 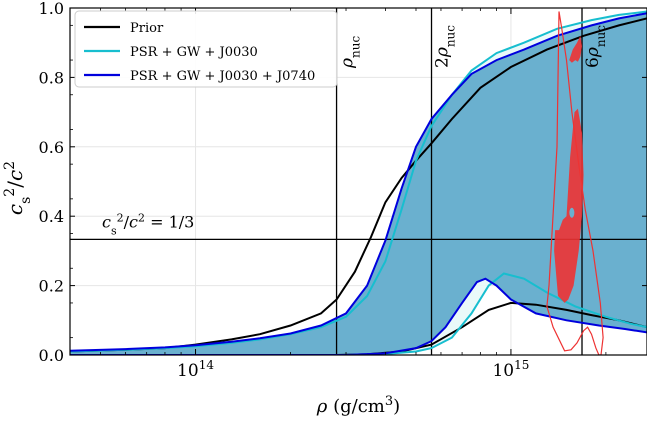 I want to click on y-axis-label: cs2/c2, so click(x=18, y=188).